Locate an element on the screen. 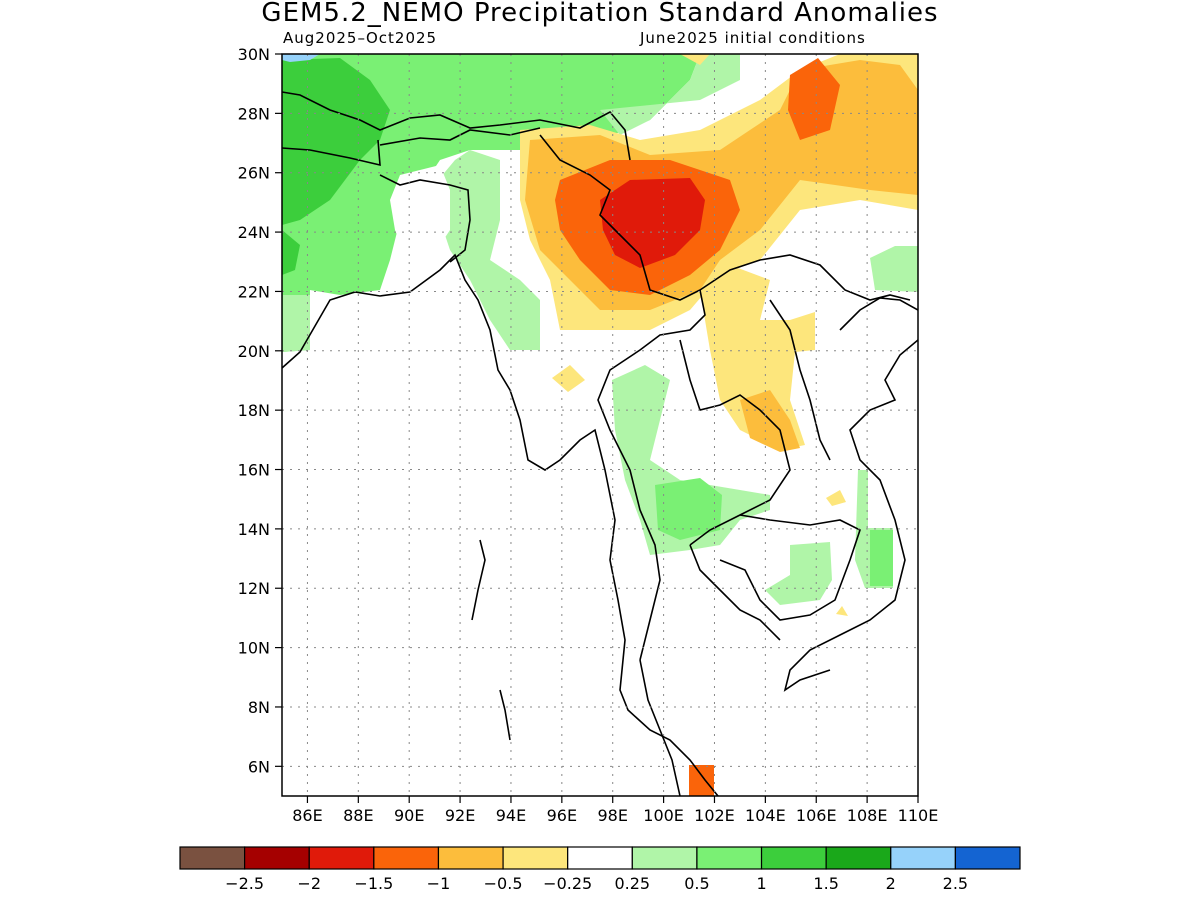  anomaly-darkorange-north is located at coordinates (814, 99).